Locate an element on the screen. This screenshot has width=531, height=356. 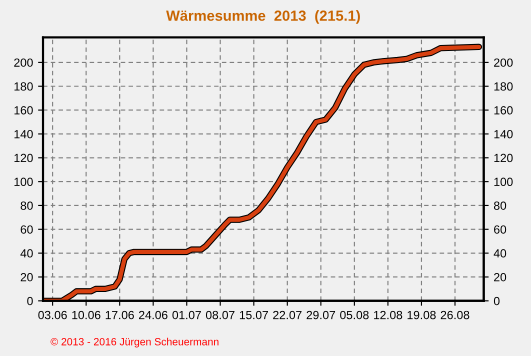
x-tick-label: 26.08 is located at coordinates (455, 315).